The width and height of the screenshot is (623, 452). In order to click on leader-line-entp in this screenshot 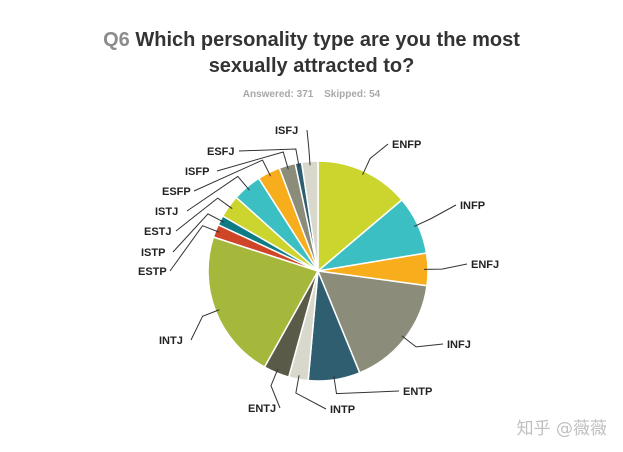, I will do `click(366, 385)`.